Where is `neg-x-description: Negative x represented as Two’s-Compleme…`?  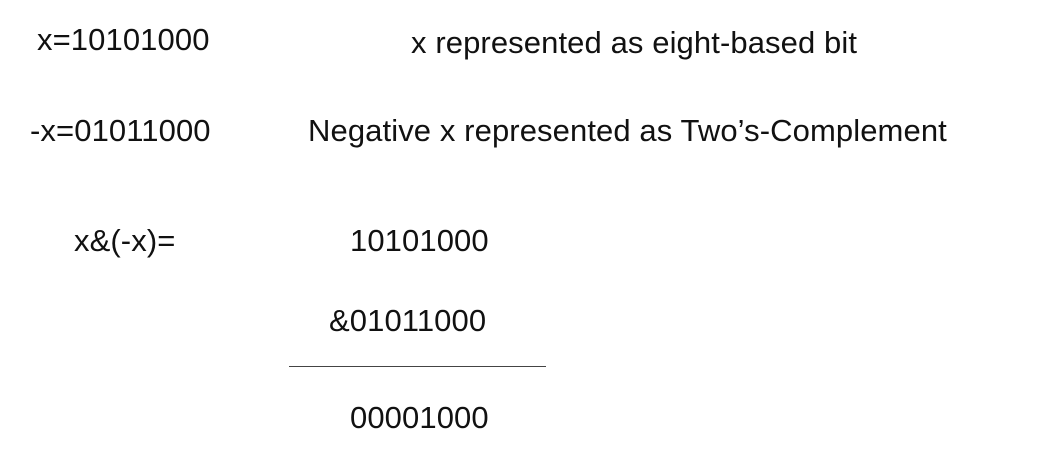 neg-x-description: Negative x represented as Two’s-Compleme… is located at coordinates (627, 130).